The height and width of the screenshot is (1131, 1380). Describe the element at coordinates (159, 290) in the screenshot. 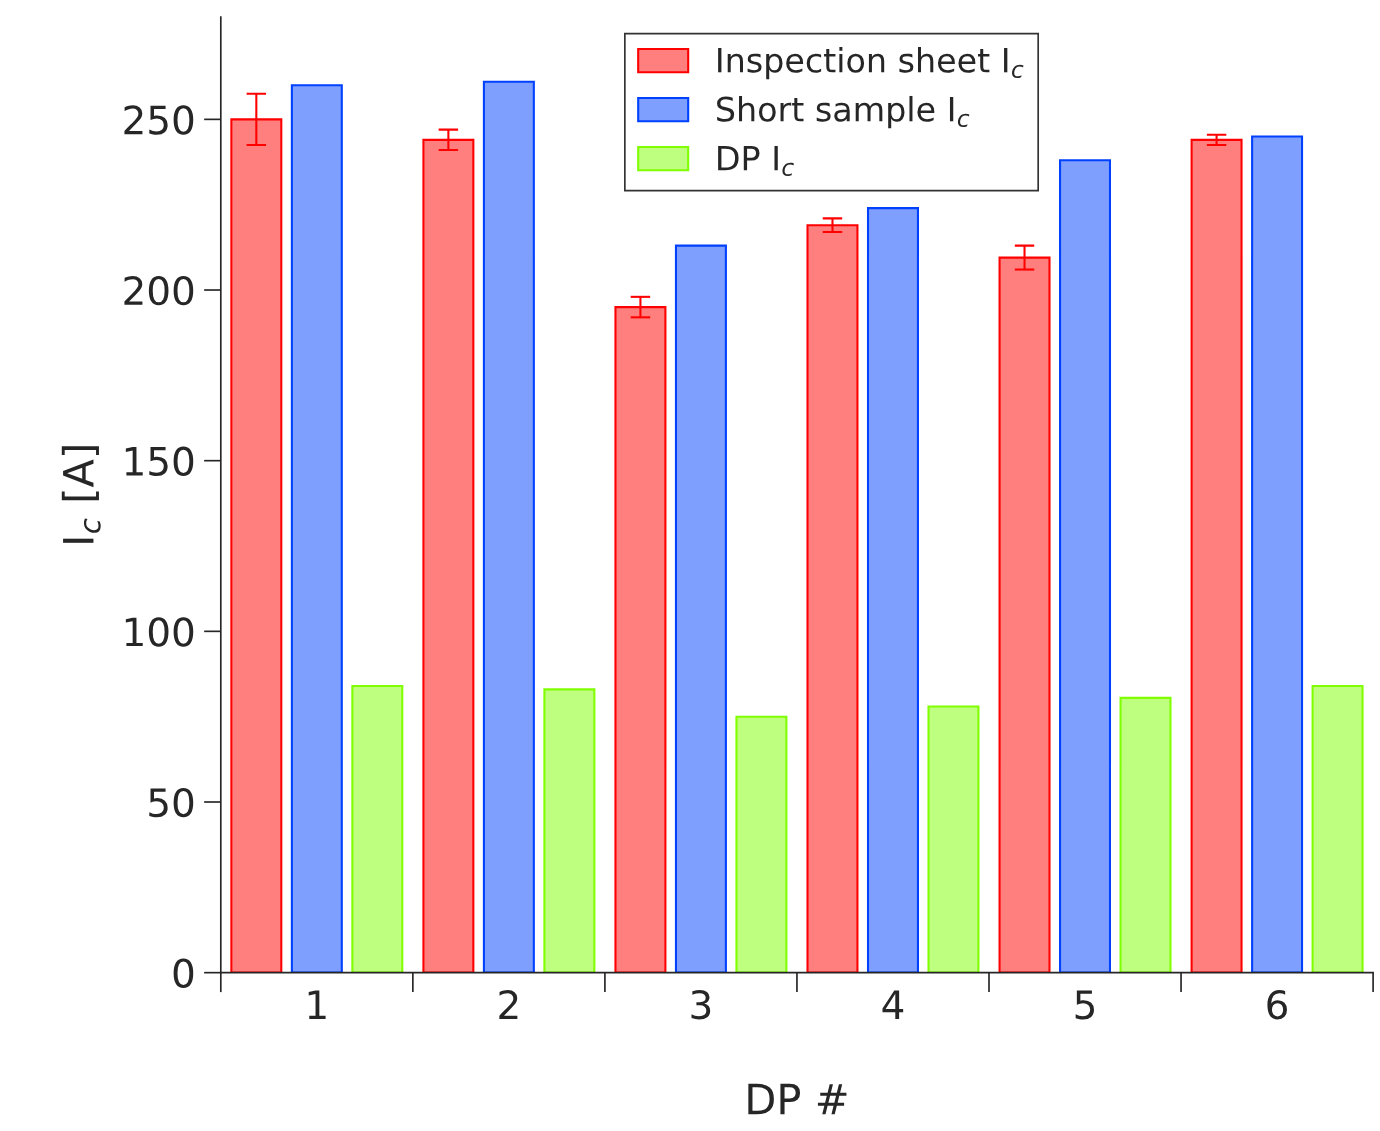

I see `y-tick-label: 200` at that location.